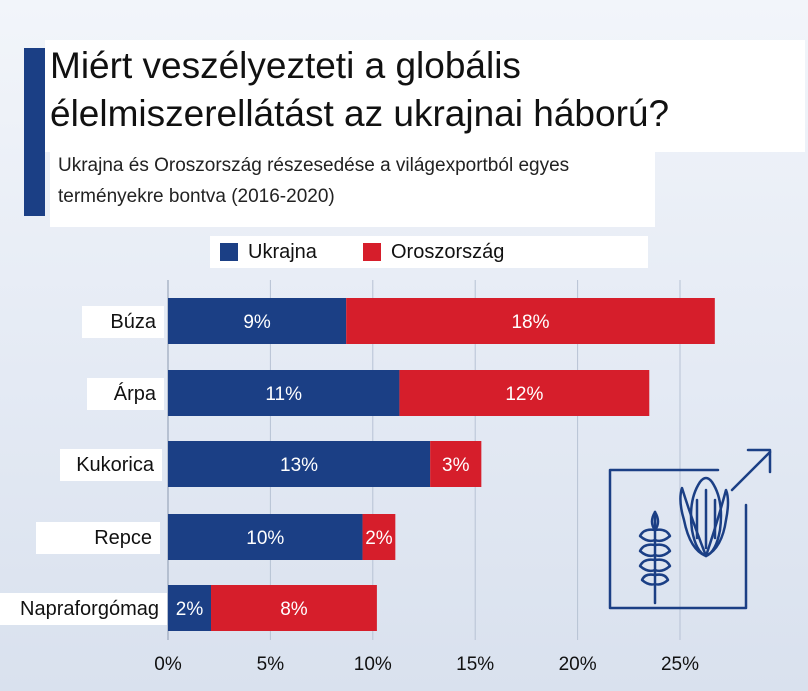 This screenshot has height=691, width=808. What do you see at coordinates (578, 664) in the screenshot?
I see `x-tick-label-20: 20%` at bounding box center [578, 664].